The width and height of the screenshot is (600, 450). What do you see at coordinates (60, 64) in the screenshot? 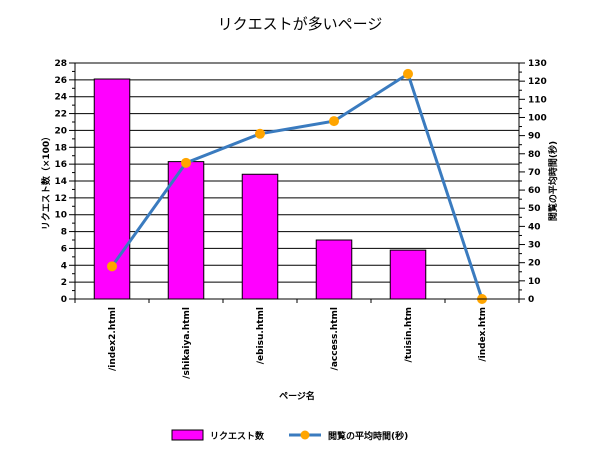
I see `y-tick-label: 28` at bounding box center [60, 64].